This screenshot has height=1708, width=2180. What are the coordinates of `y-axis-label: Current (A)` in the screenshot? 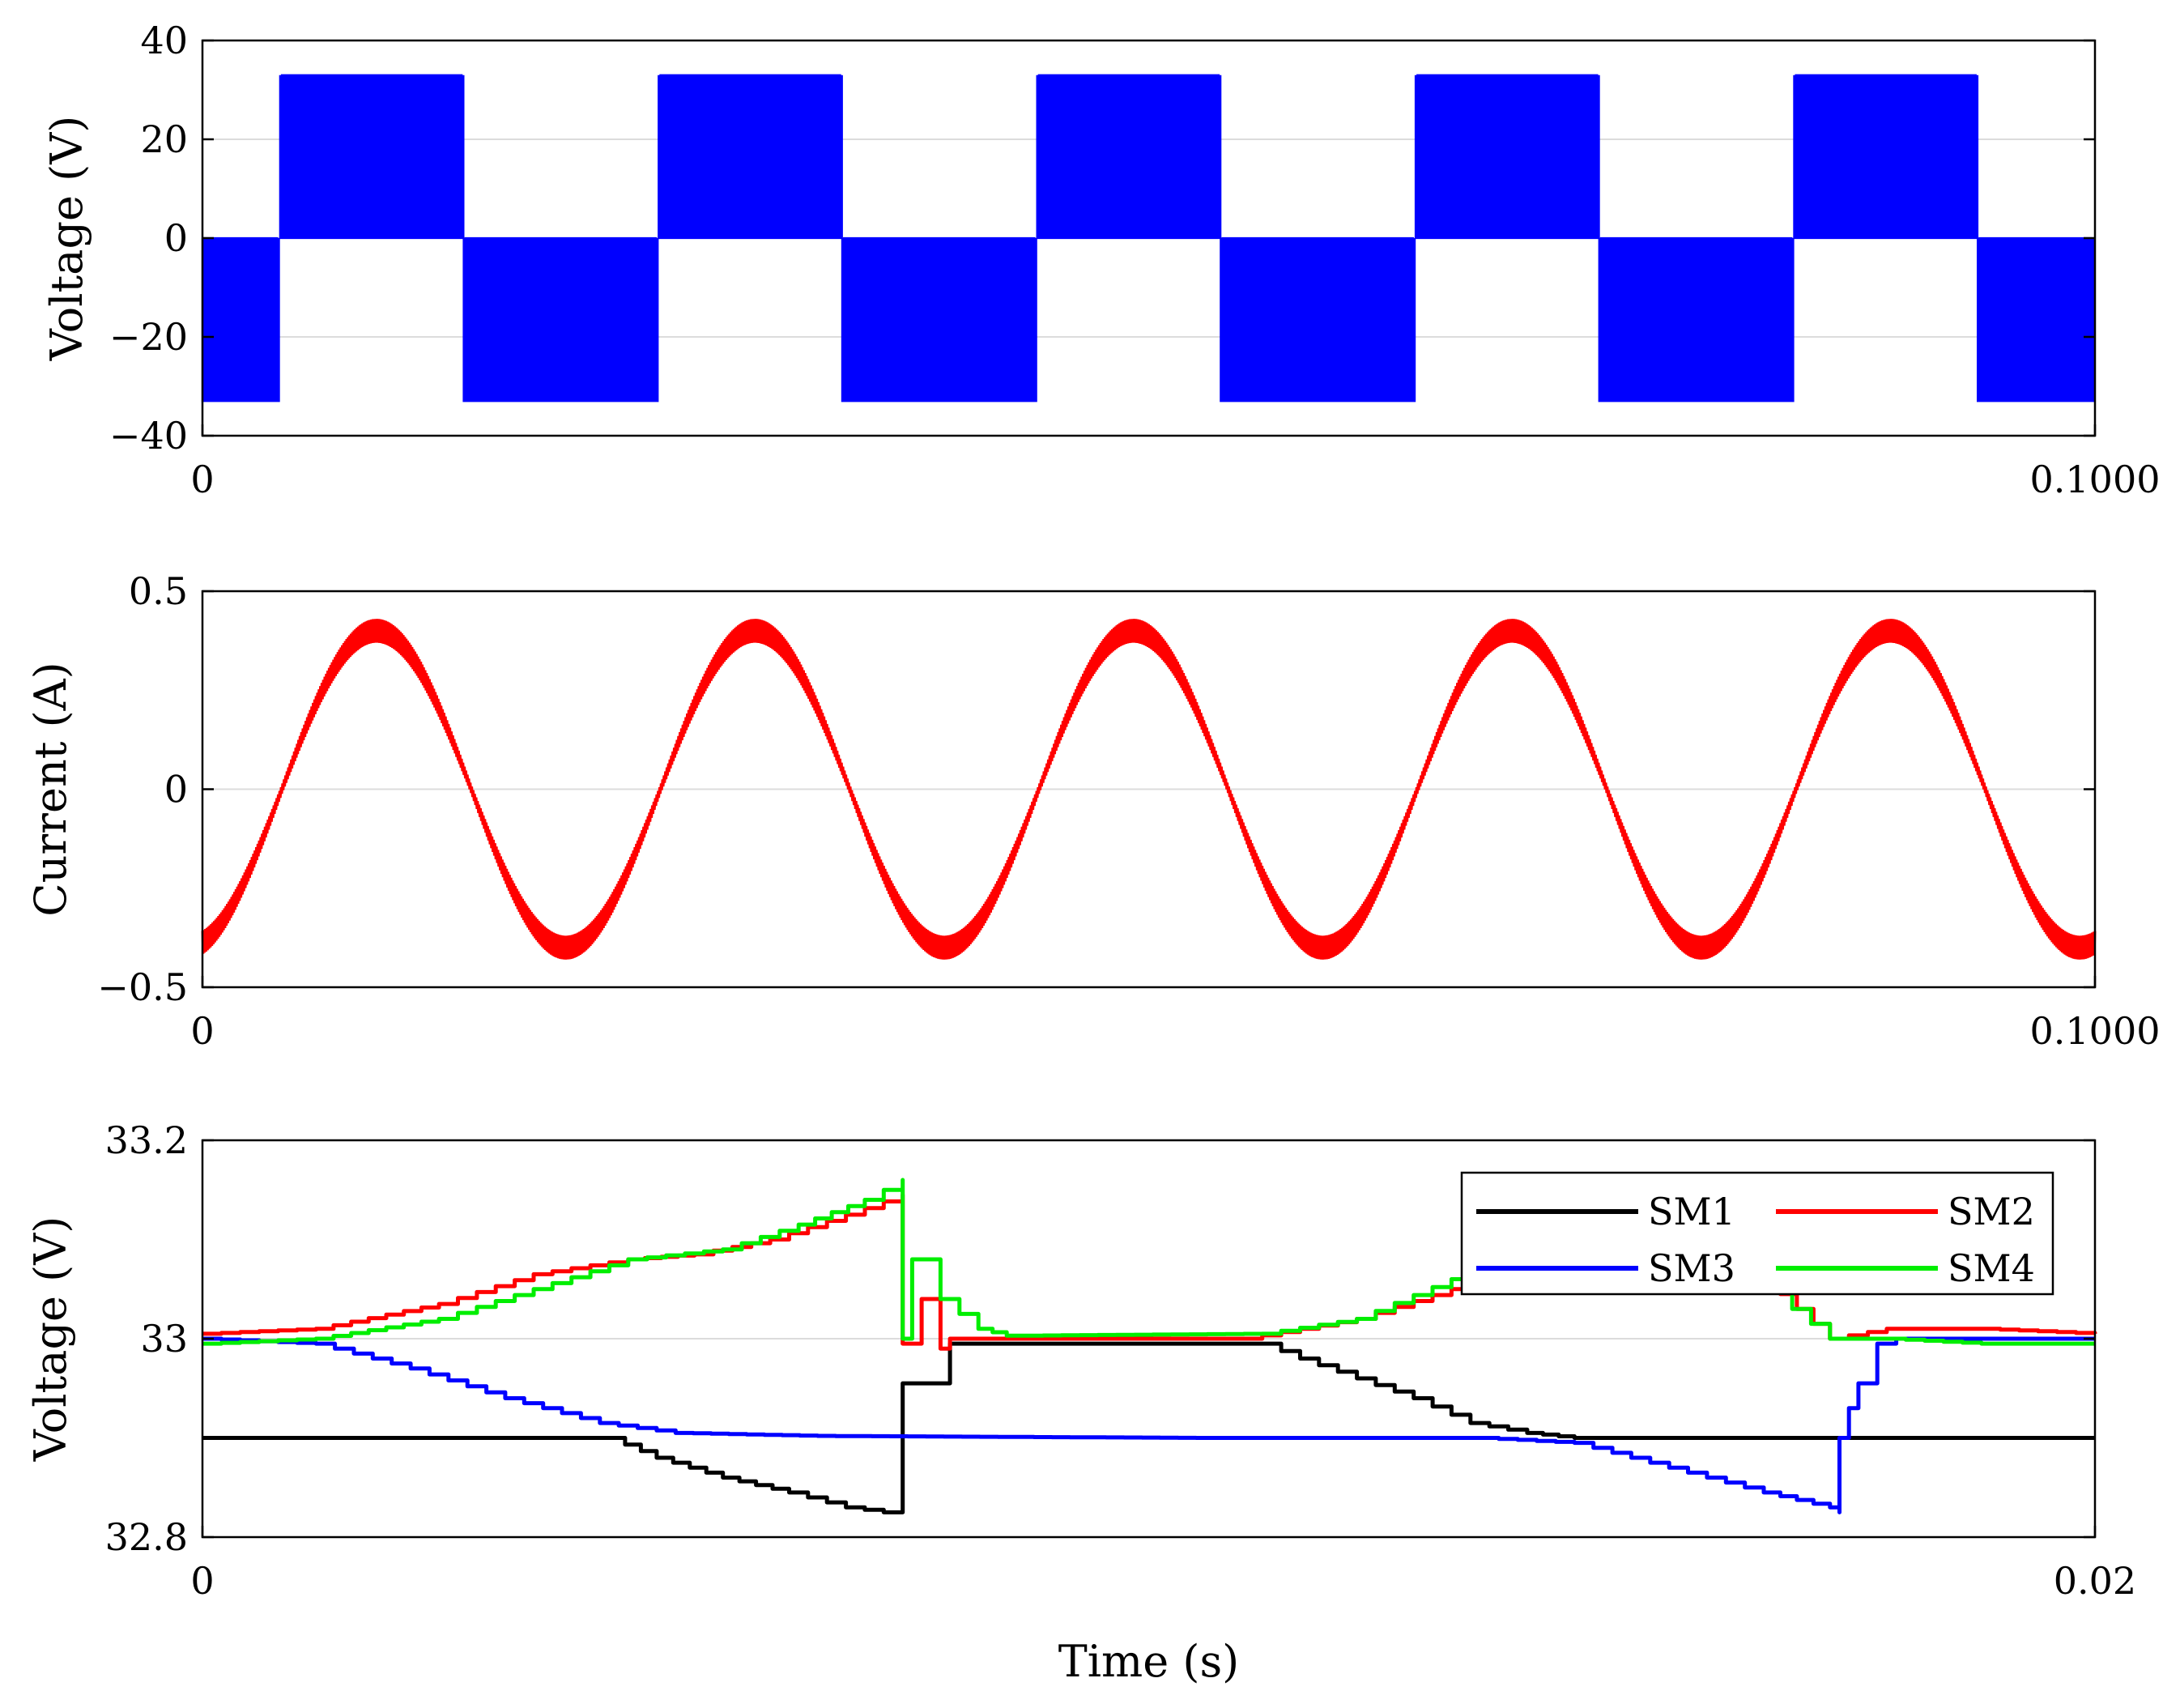 It's located at (50, 789).